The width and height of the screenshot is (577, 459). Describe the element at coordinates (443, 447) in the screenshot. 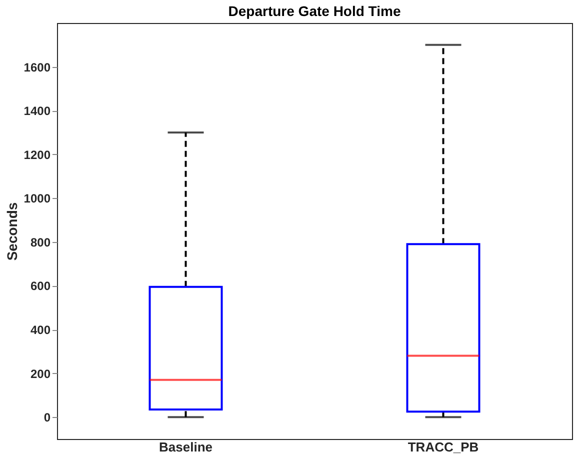

I see `x-tick-label: TRACC_PB` at that location.